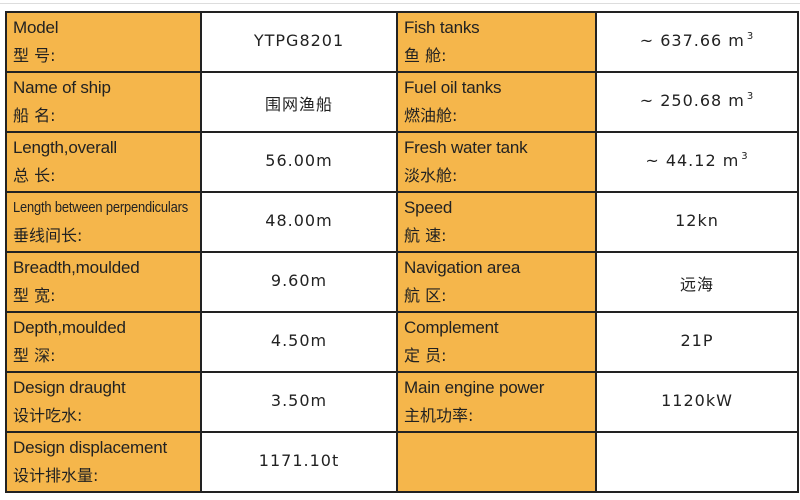  What do you see at coordinates (34, 295) in the screenshot?
I see `label-chinese: 型 宽:` at bounding box center [34, 295].